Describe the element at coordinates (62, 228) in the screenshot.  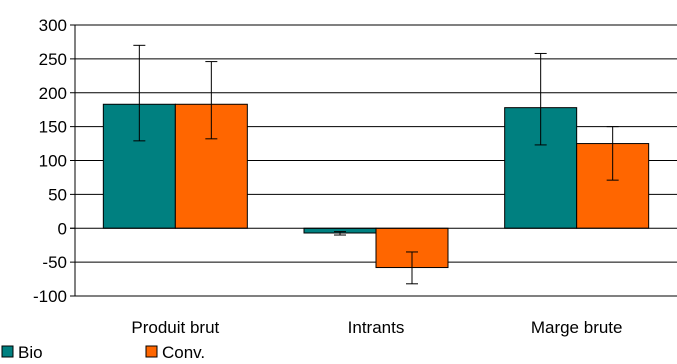
I see `y-tick-label: 0` at that location.